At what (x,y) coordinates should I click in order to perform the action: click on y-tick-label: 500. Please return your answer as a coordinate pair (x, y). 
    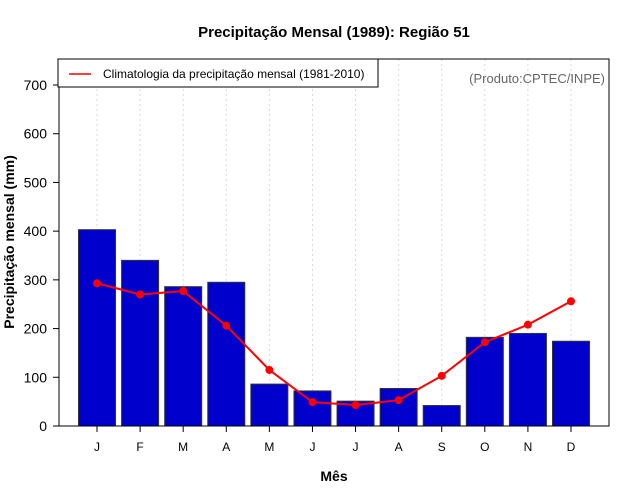
    Looking at the image, I should click on (36, 182).